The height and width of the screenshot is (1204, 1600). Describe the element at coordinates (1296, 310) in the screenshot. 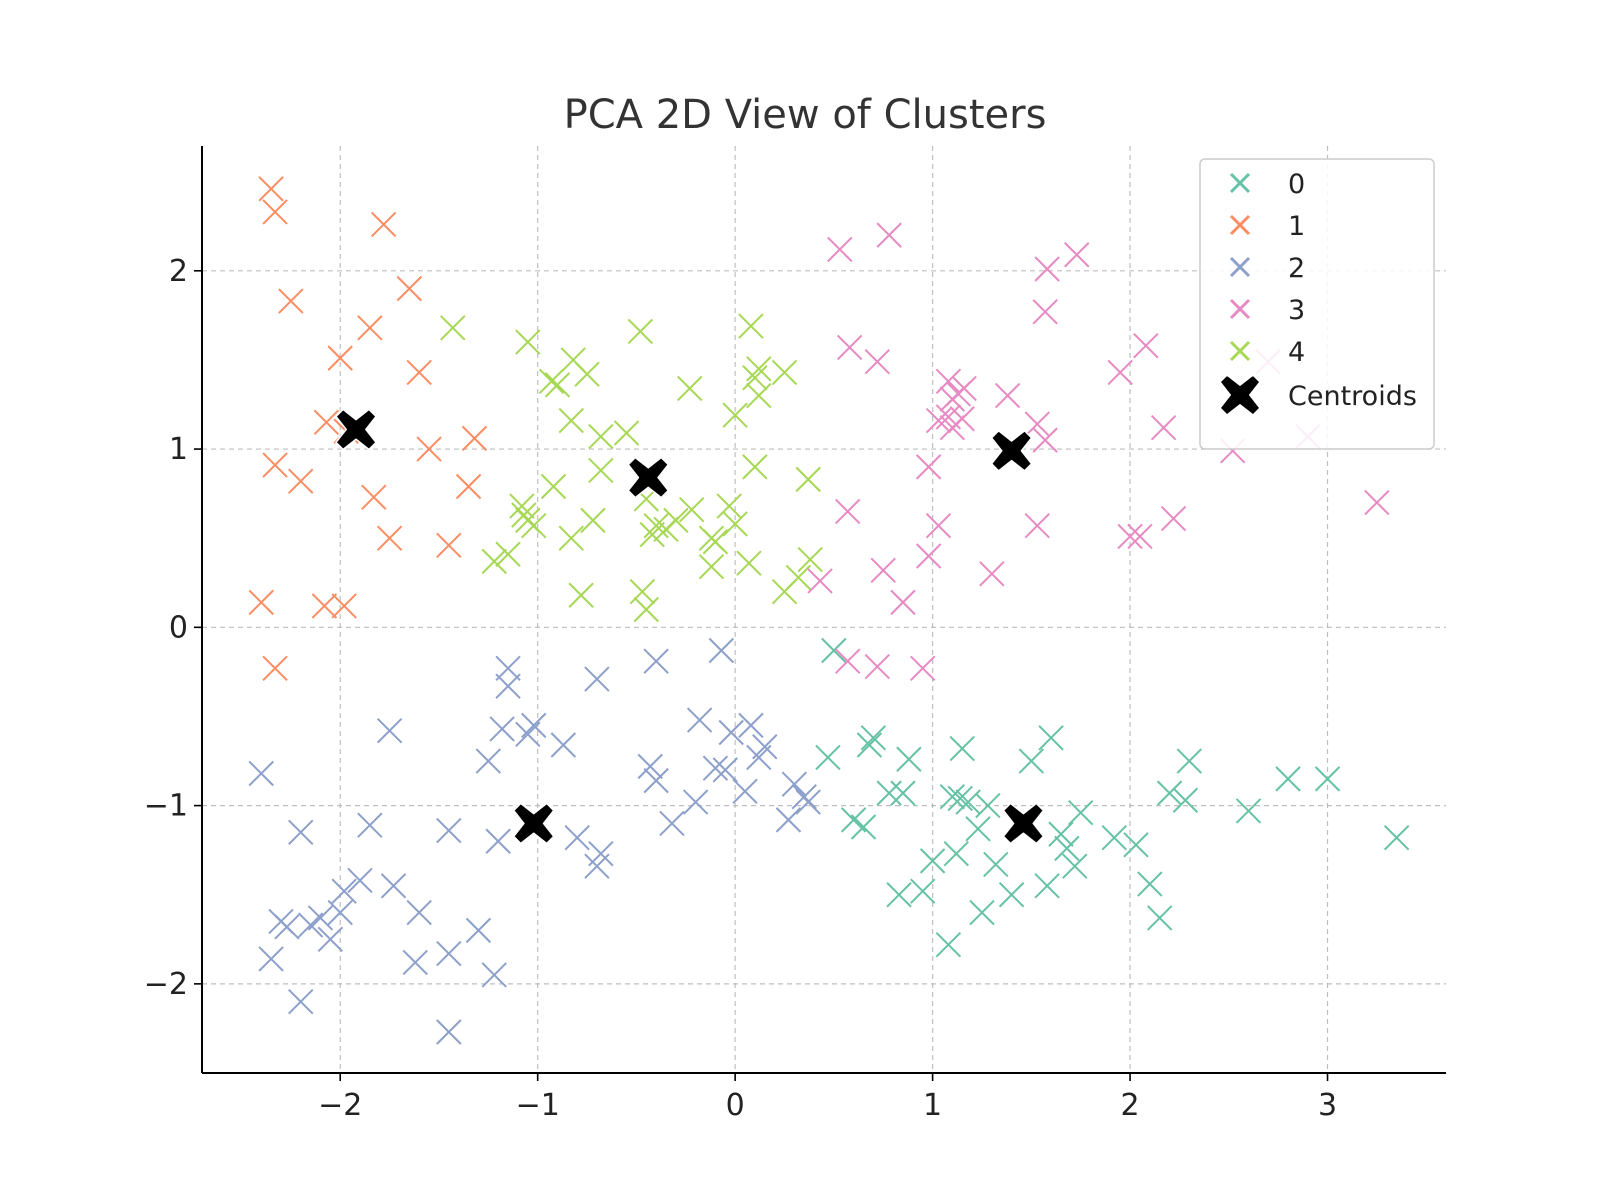

I see `legend-label-cluster-3: 3` at that location.